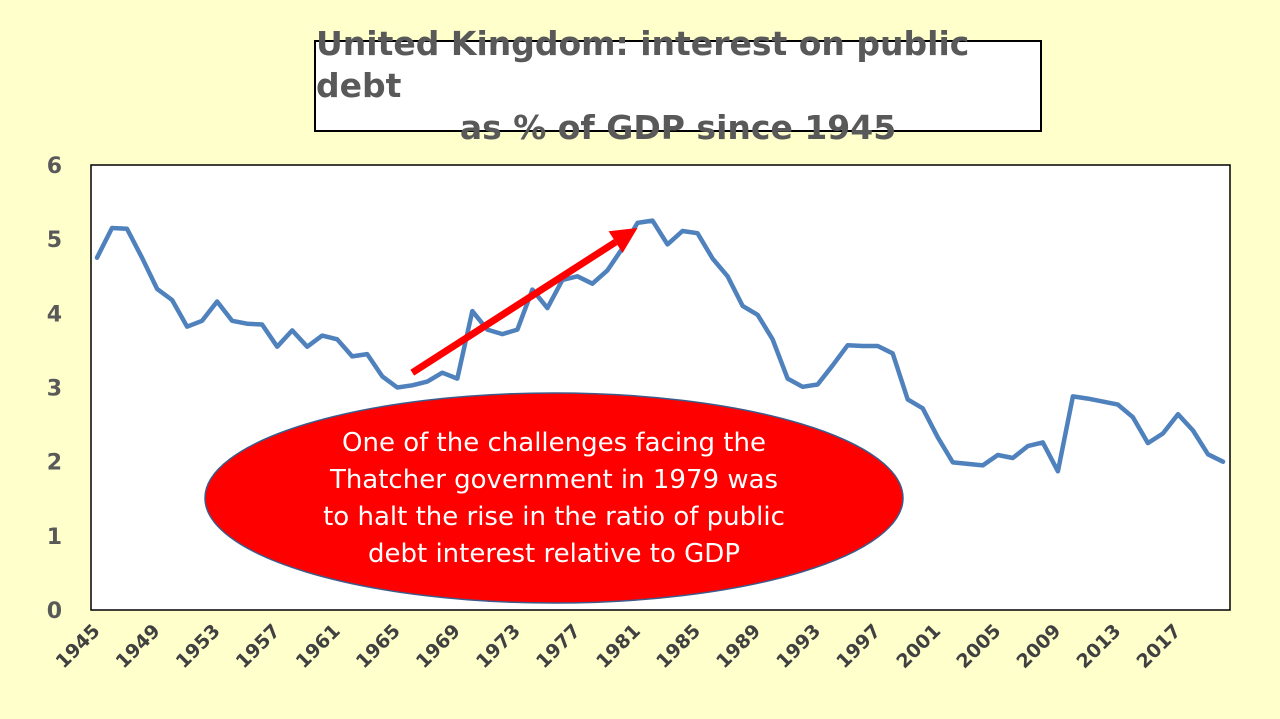 The width and height of the screenshot is (1280, 719). What do you see at coordinates (54, 240) in the screenshot?
I see `y-tick-label: 5` at bounding box center [54, 240].